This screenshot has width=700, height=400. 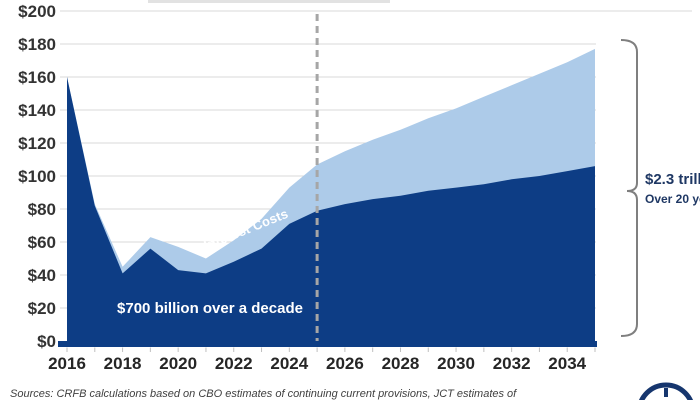 What do you see at coordinates (672, 199) in the screenshot?
I see `bracket-period-label: Over 20 years` at bounding box center [672, 199].